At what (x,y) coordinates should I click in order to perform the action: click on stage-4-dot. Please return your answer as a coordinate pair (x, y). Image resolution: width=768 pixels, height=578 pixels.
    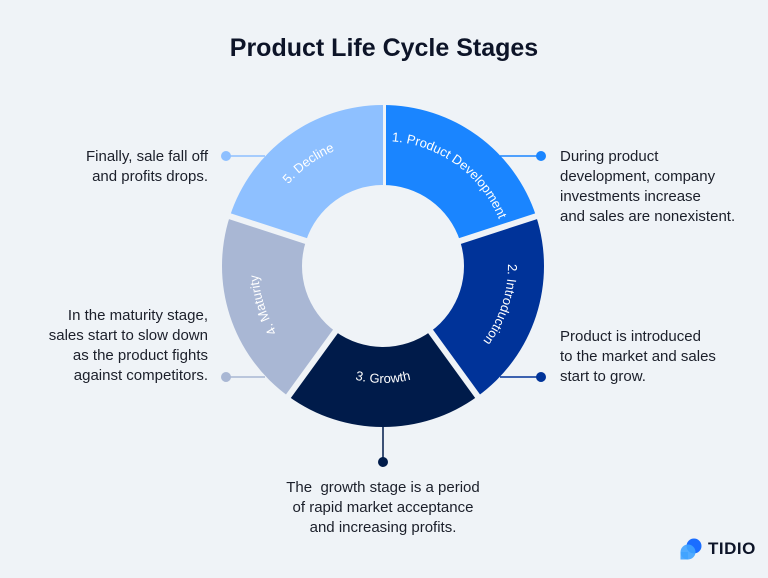
    Looking at the image, I should click on (226, 377).